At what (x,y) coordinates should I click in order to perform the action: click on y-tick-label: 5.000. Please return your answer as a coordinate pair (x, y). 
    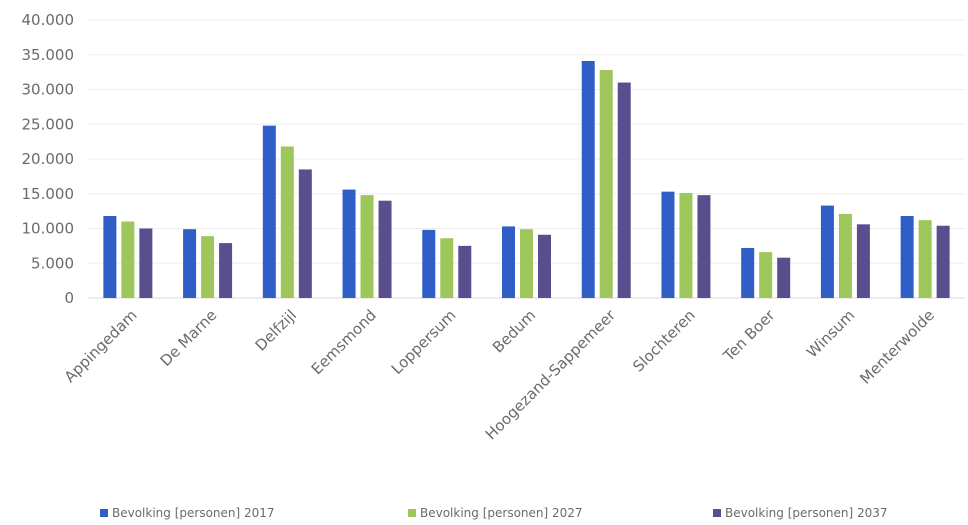
    Looking at the image, I should click on (52, 263).